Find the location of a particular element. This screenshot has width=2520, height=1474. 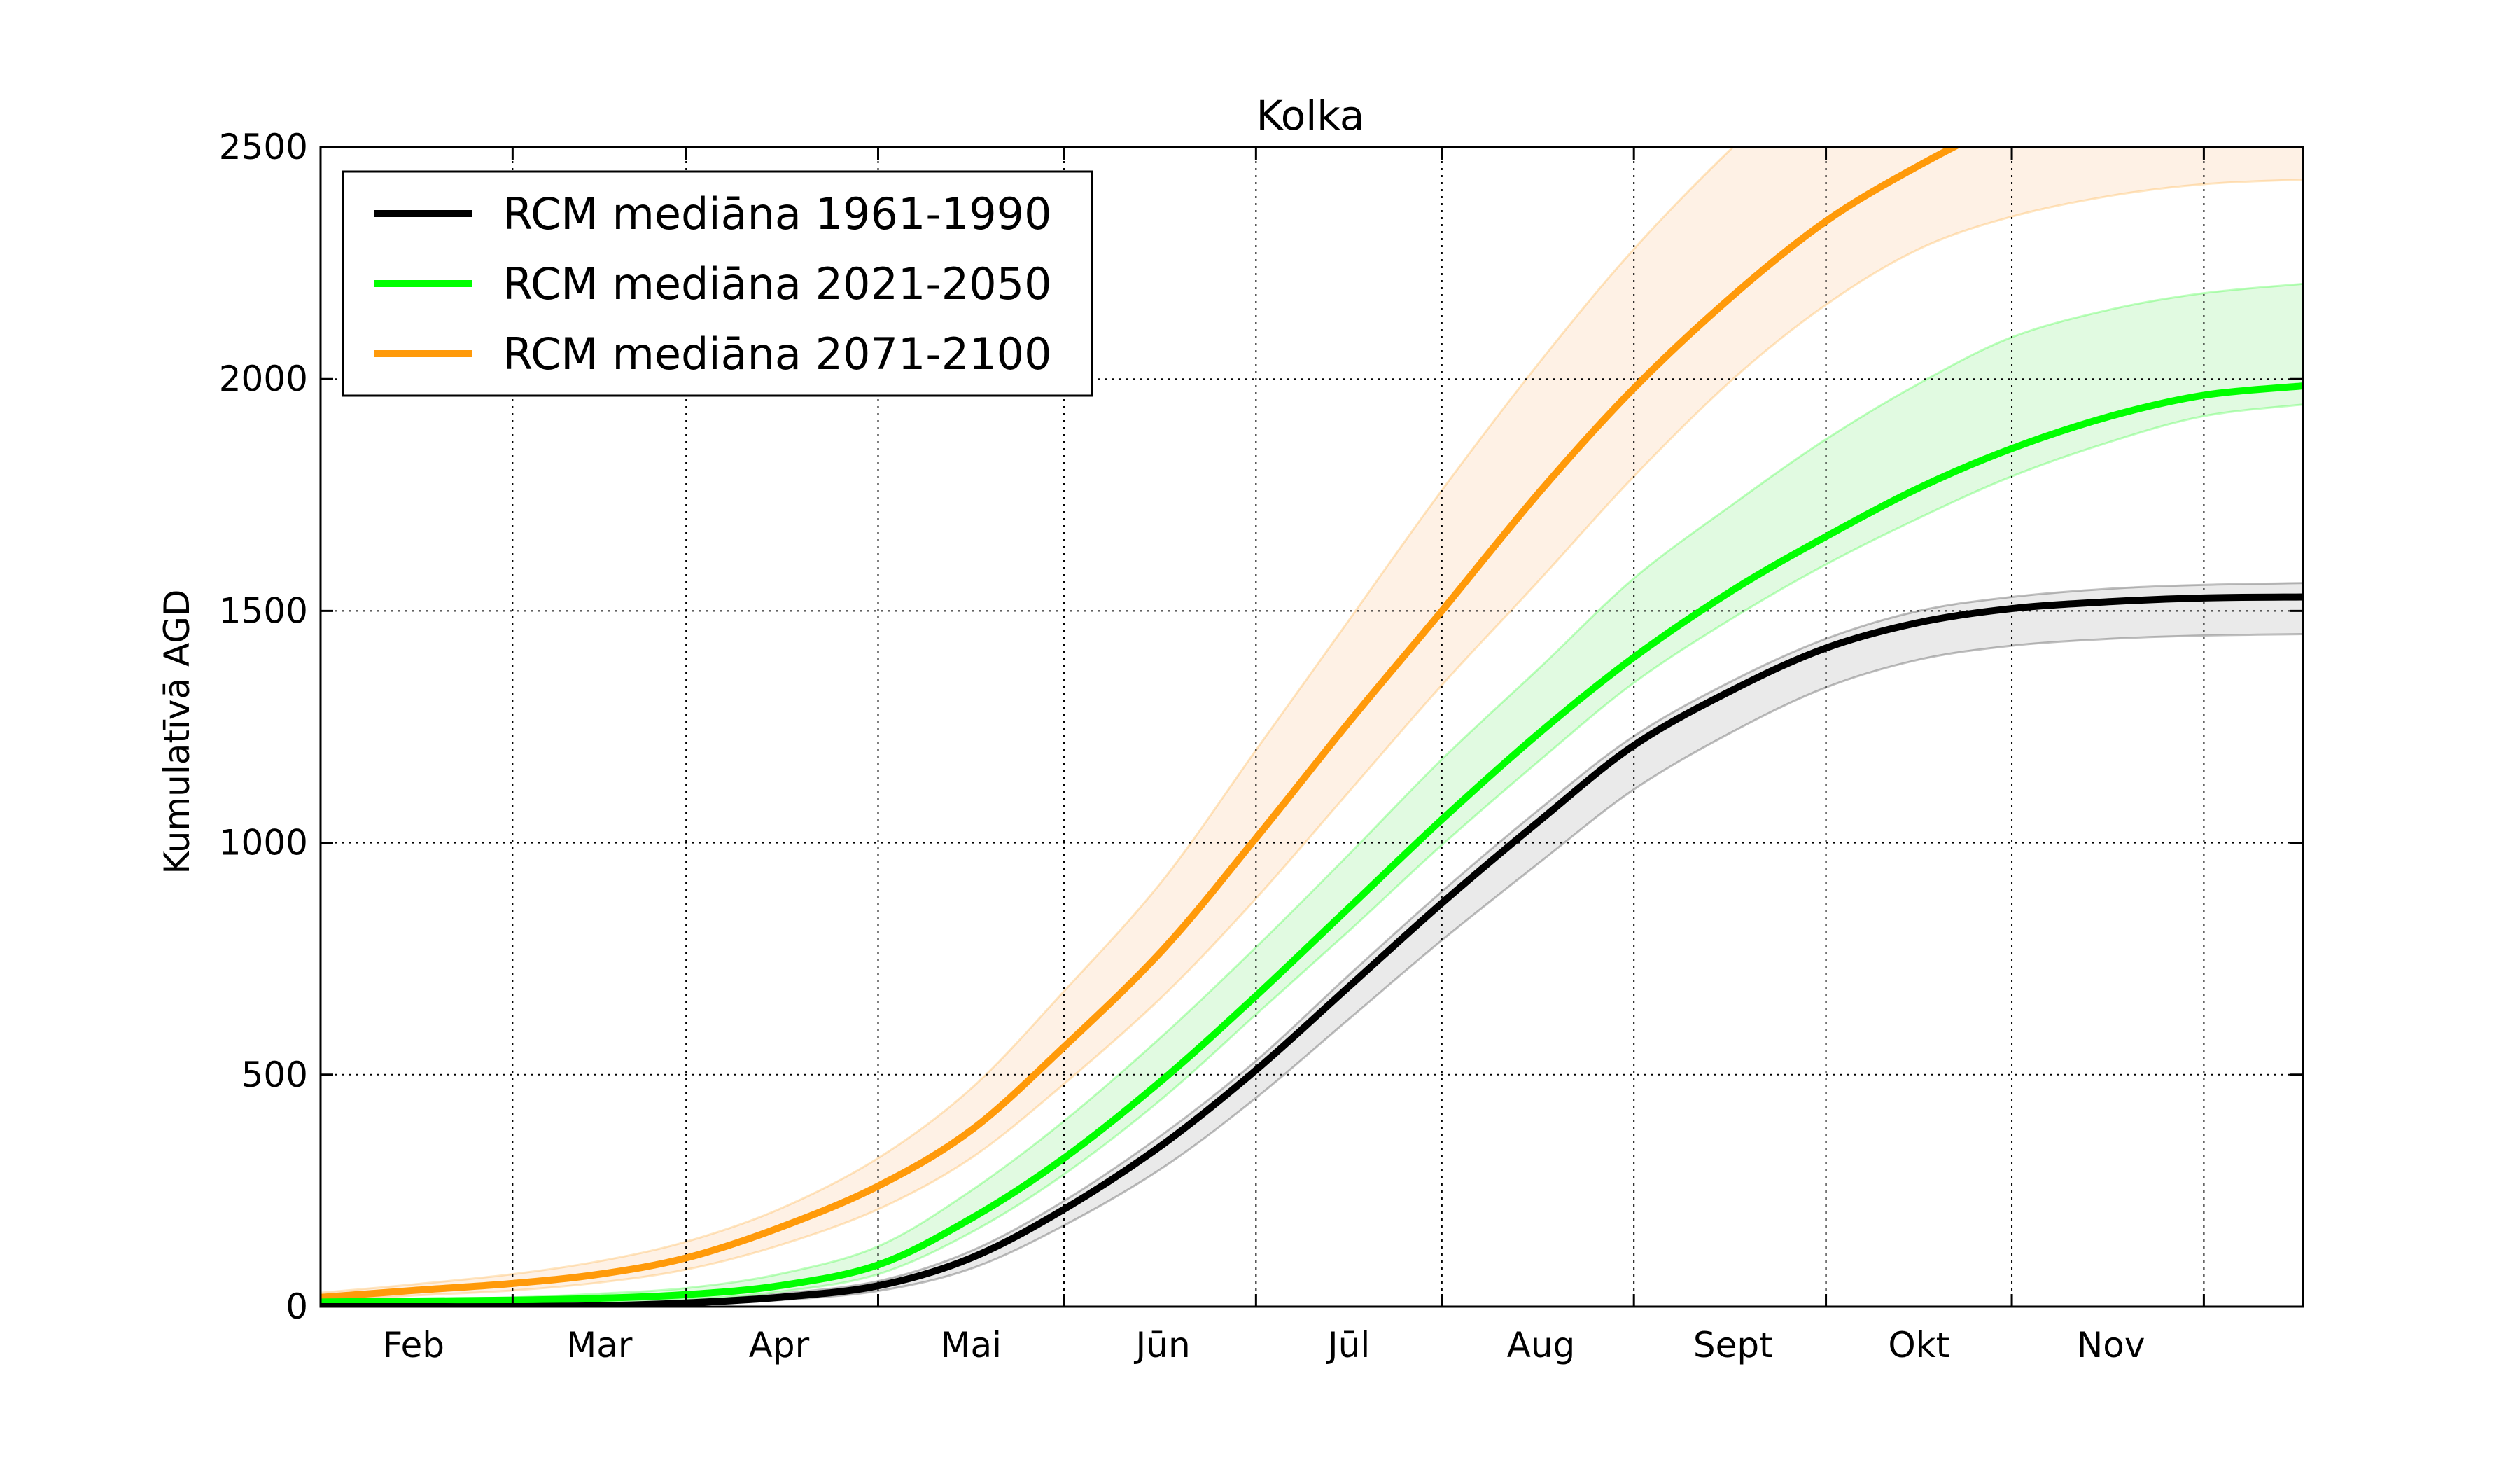

y-axis-label: Kumulatīvā AGD is located at coordinates (177, 731).